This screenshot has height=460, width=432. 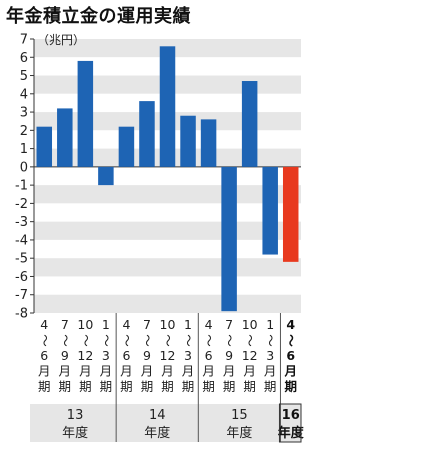 I want to click on highlight-year-box, so click(x=290, y=423).